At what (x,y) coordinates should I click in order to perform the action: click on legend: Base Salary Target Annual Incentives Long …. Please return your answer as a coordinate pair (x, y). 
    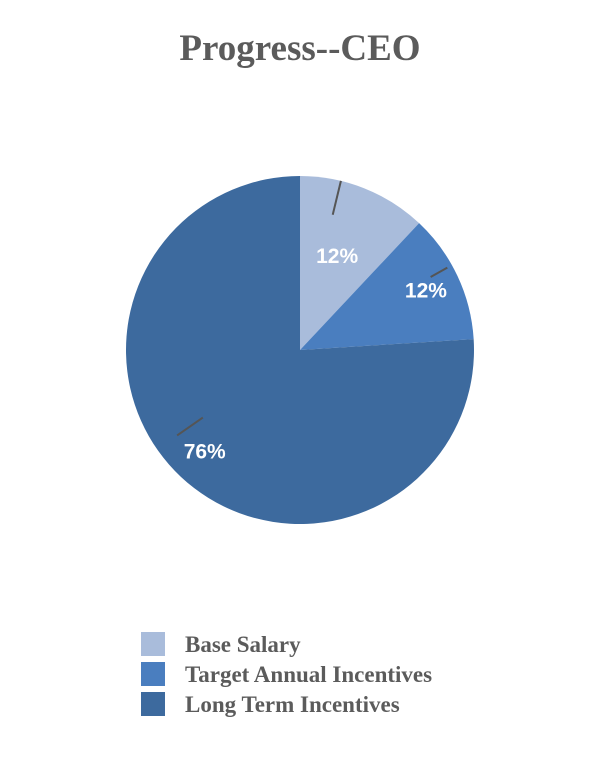
    Looking at the image, I should click on (286, 674).